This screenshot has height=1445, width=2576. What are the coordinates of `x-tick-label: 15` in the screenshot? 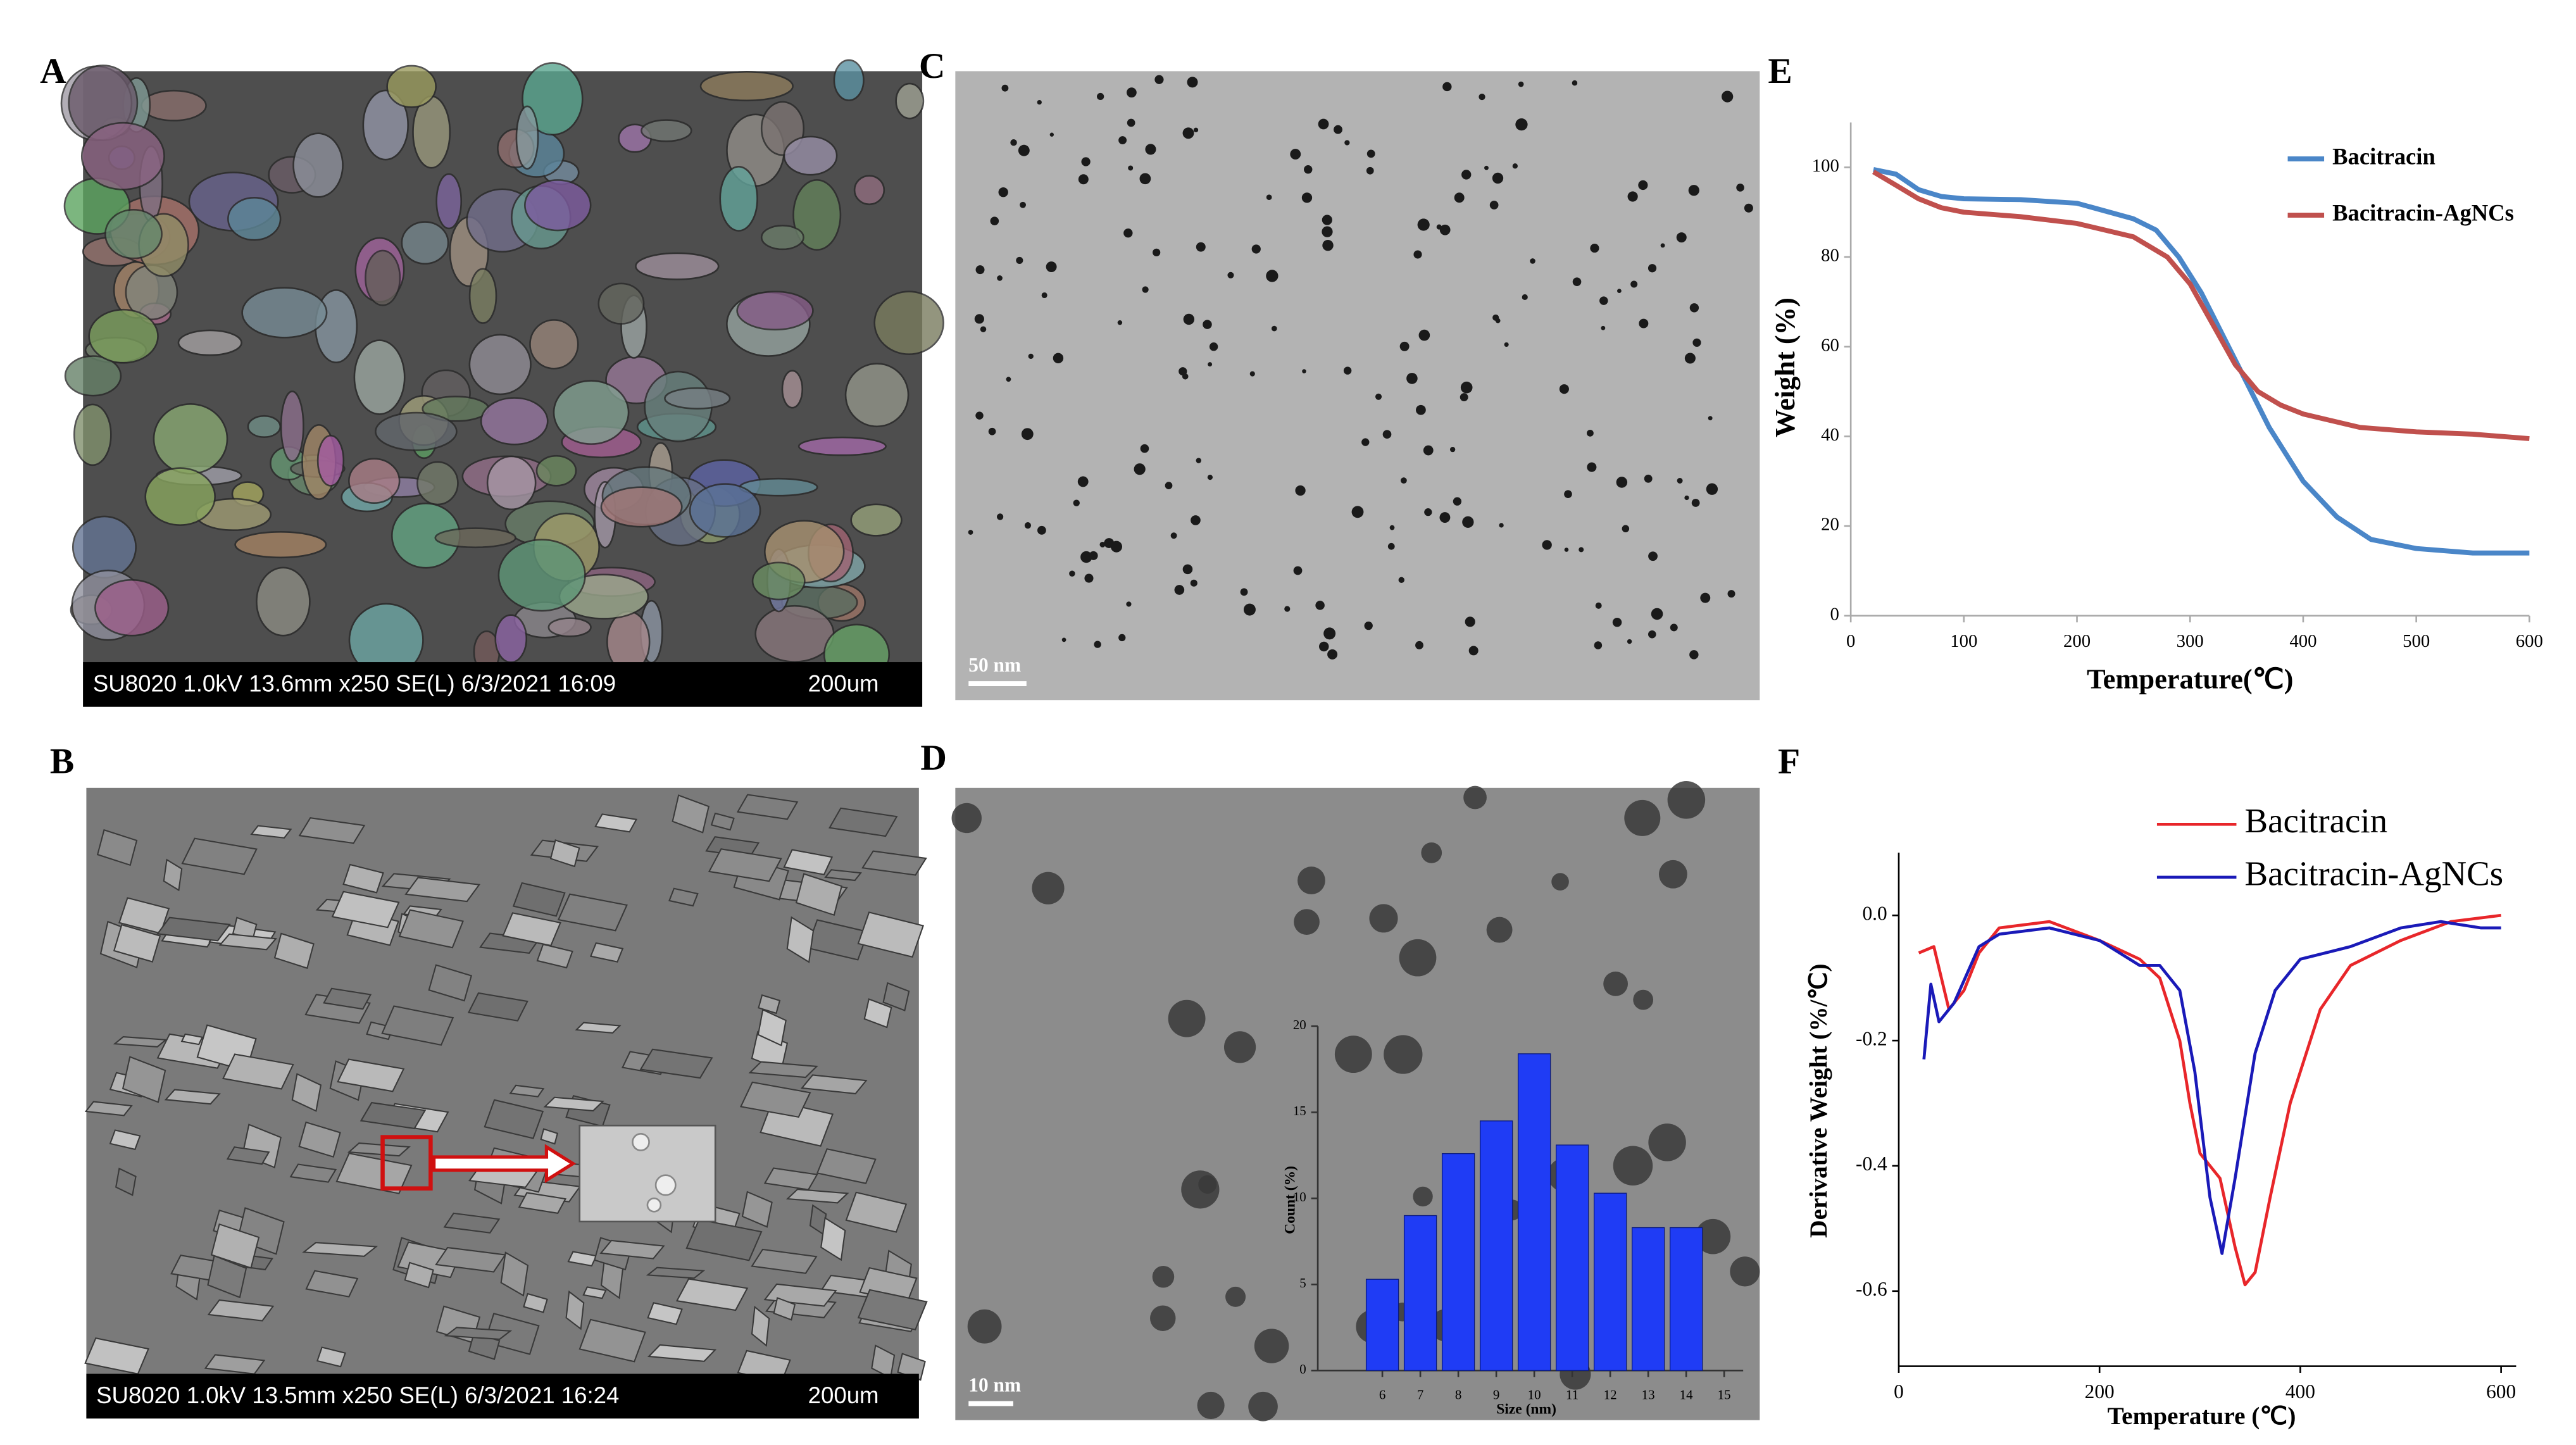 It's located at (1724, 1394).